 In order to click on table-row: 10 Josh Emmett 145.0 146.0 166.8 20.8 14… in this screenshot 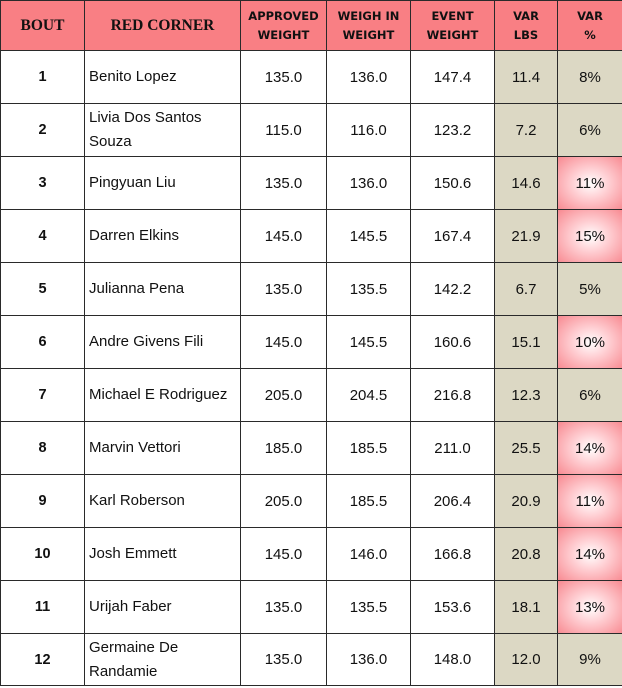, I will do `click(311, 554)`.